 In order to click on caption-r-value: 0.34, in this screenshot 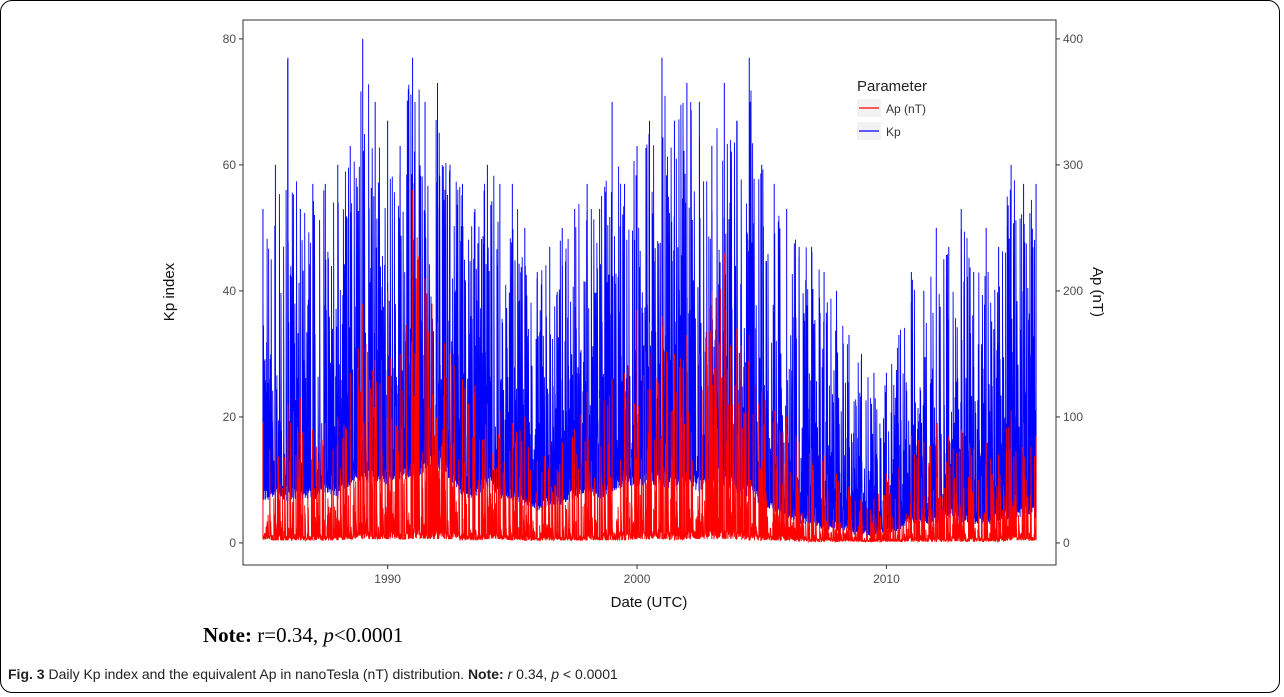, I will do `click(532, 674)`.